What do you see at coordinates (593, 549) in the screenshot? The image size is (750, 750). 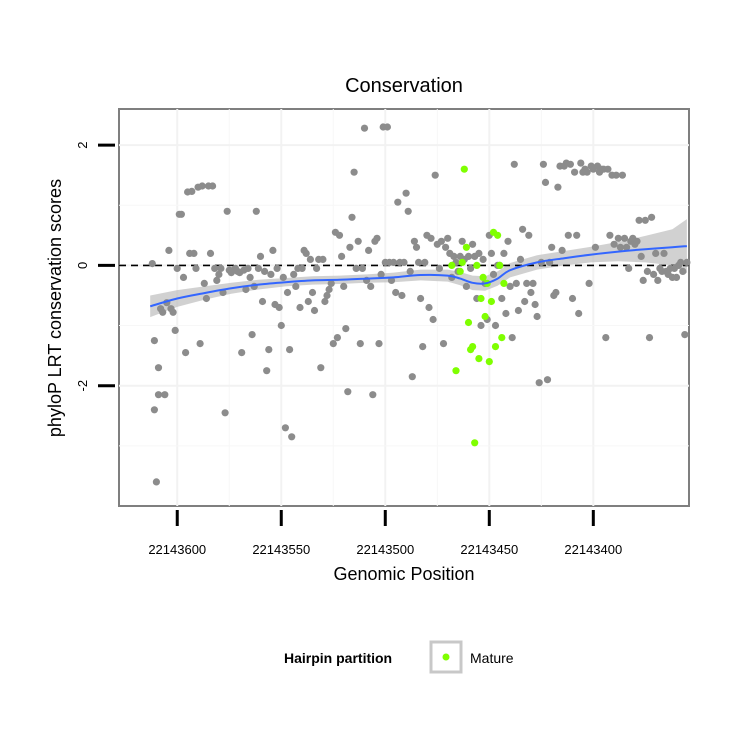 I see `x-tick-label: 22143400` at bounding box center [593, 549].